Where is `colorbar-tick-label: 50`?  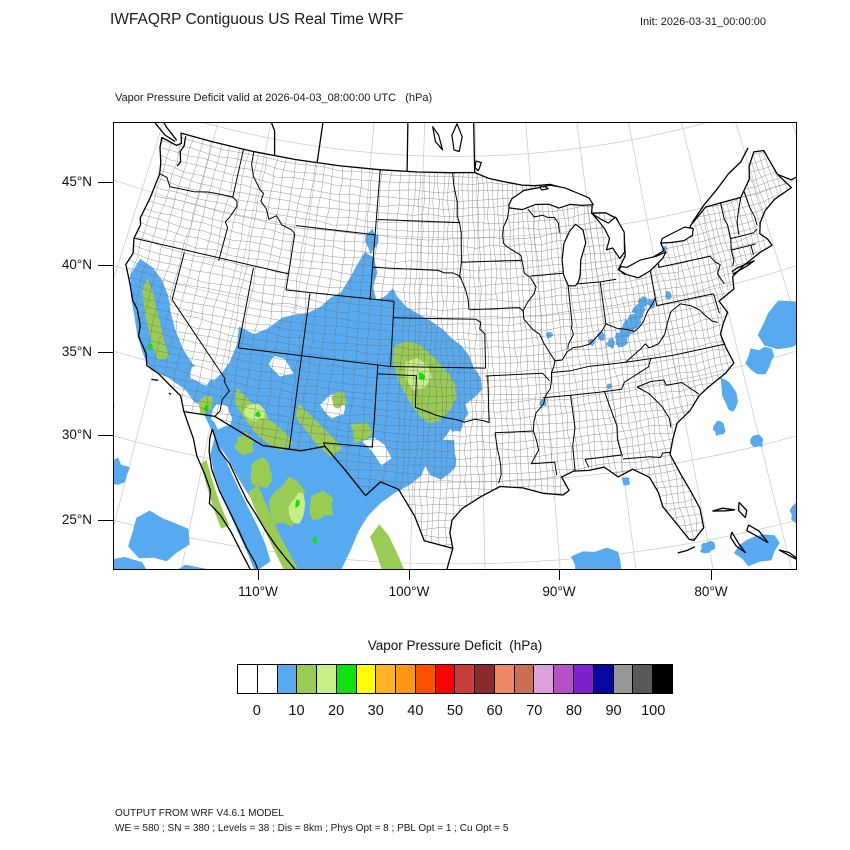
colorbar-tick-label: 50 is located at coordinates (455, 711).